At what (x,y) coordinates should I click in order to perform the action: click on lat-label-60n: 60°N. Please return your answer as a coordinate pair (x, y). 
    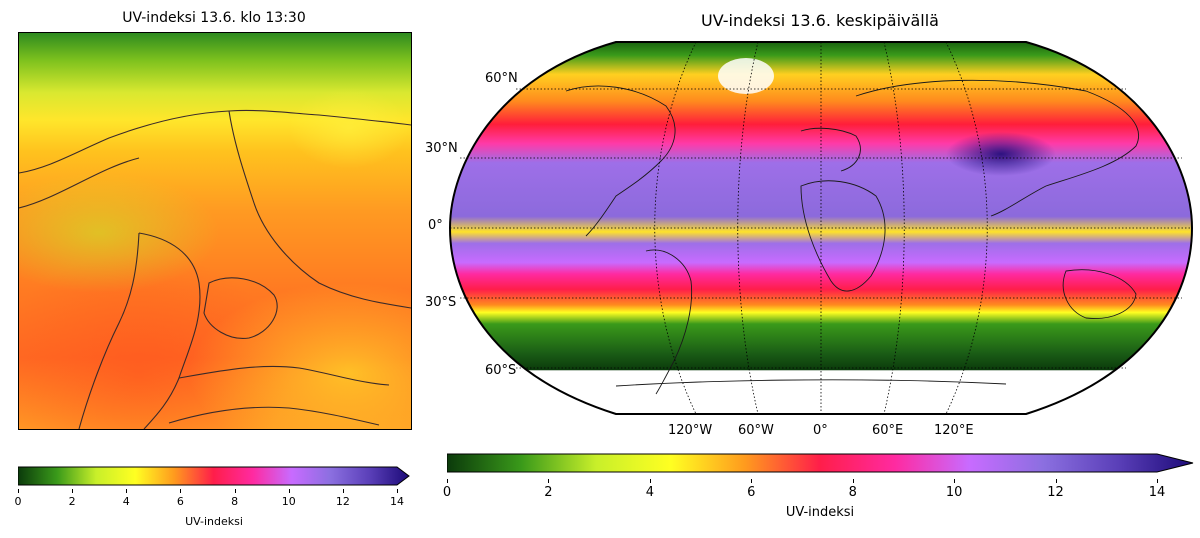
    Looking at the image, I should click on (501, 78).